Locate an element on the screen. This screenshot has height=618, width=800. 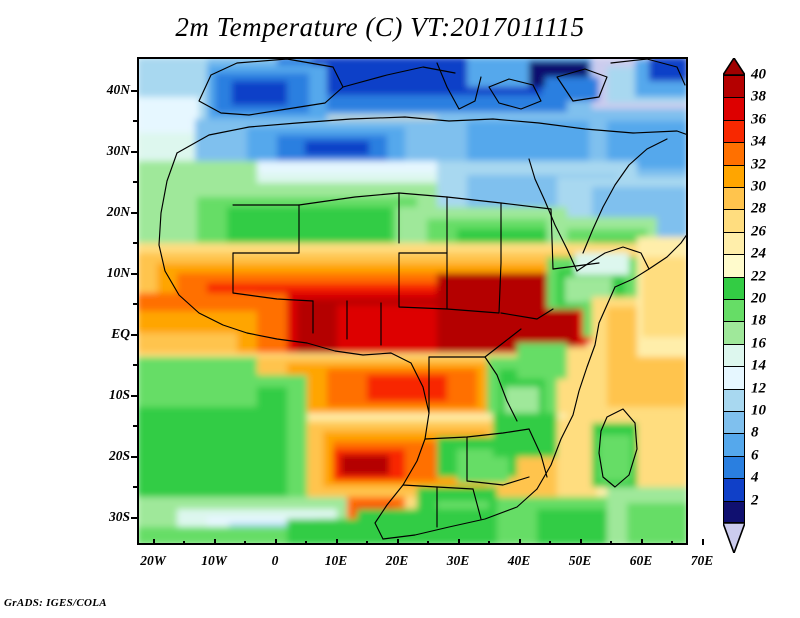
ytick-label-10S: 10S is located at coordinates (119, 394).